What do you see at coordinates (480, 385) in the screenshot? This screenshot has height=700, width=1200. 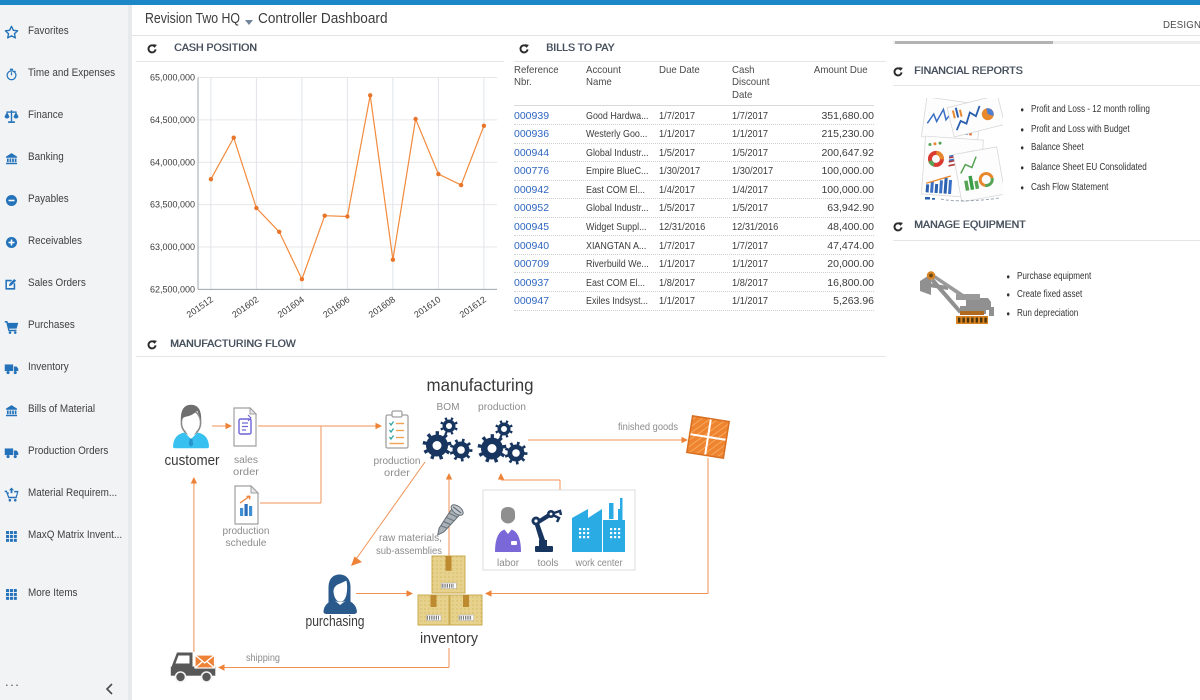 I see `svg-text: manufacturing` at bounding box center [480, 385].